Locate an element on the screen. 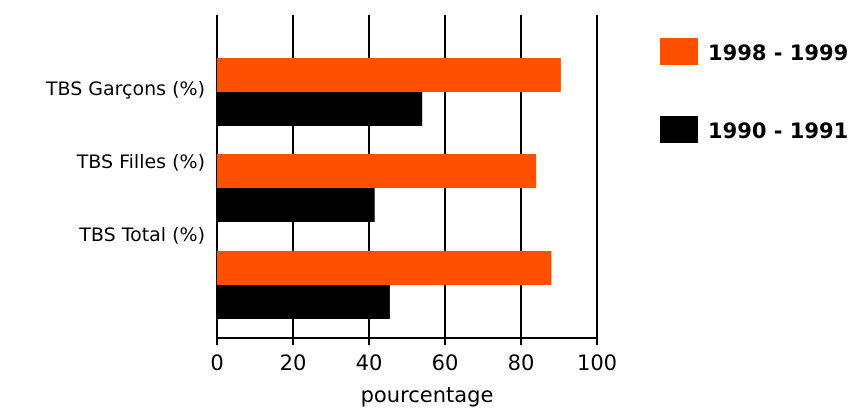  legend-label: 1990 - 1991 is located at coordinates (778, 131).